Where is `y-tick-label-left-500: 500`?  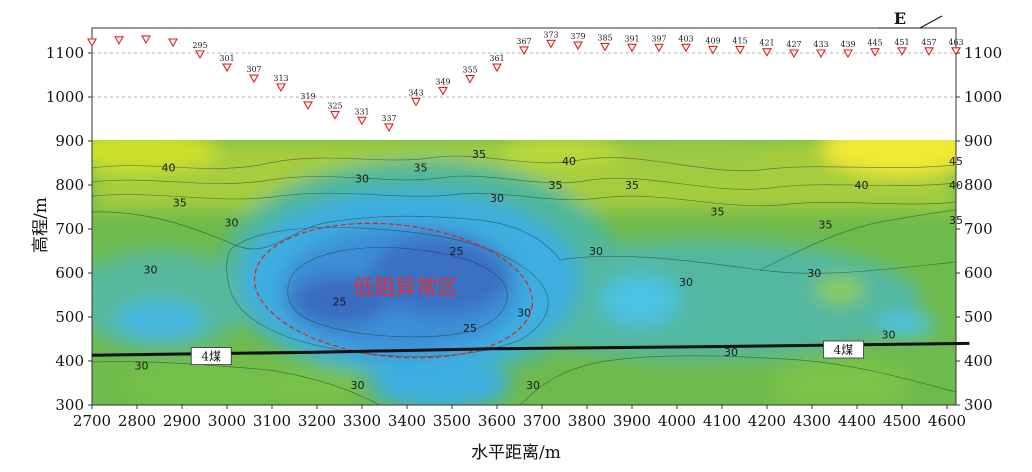
y-tick-label-left-500: 500 is located at coordinates (69, 317).